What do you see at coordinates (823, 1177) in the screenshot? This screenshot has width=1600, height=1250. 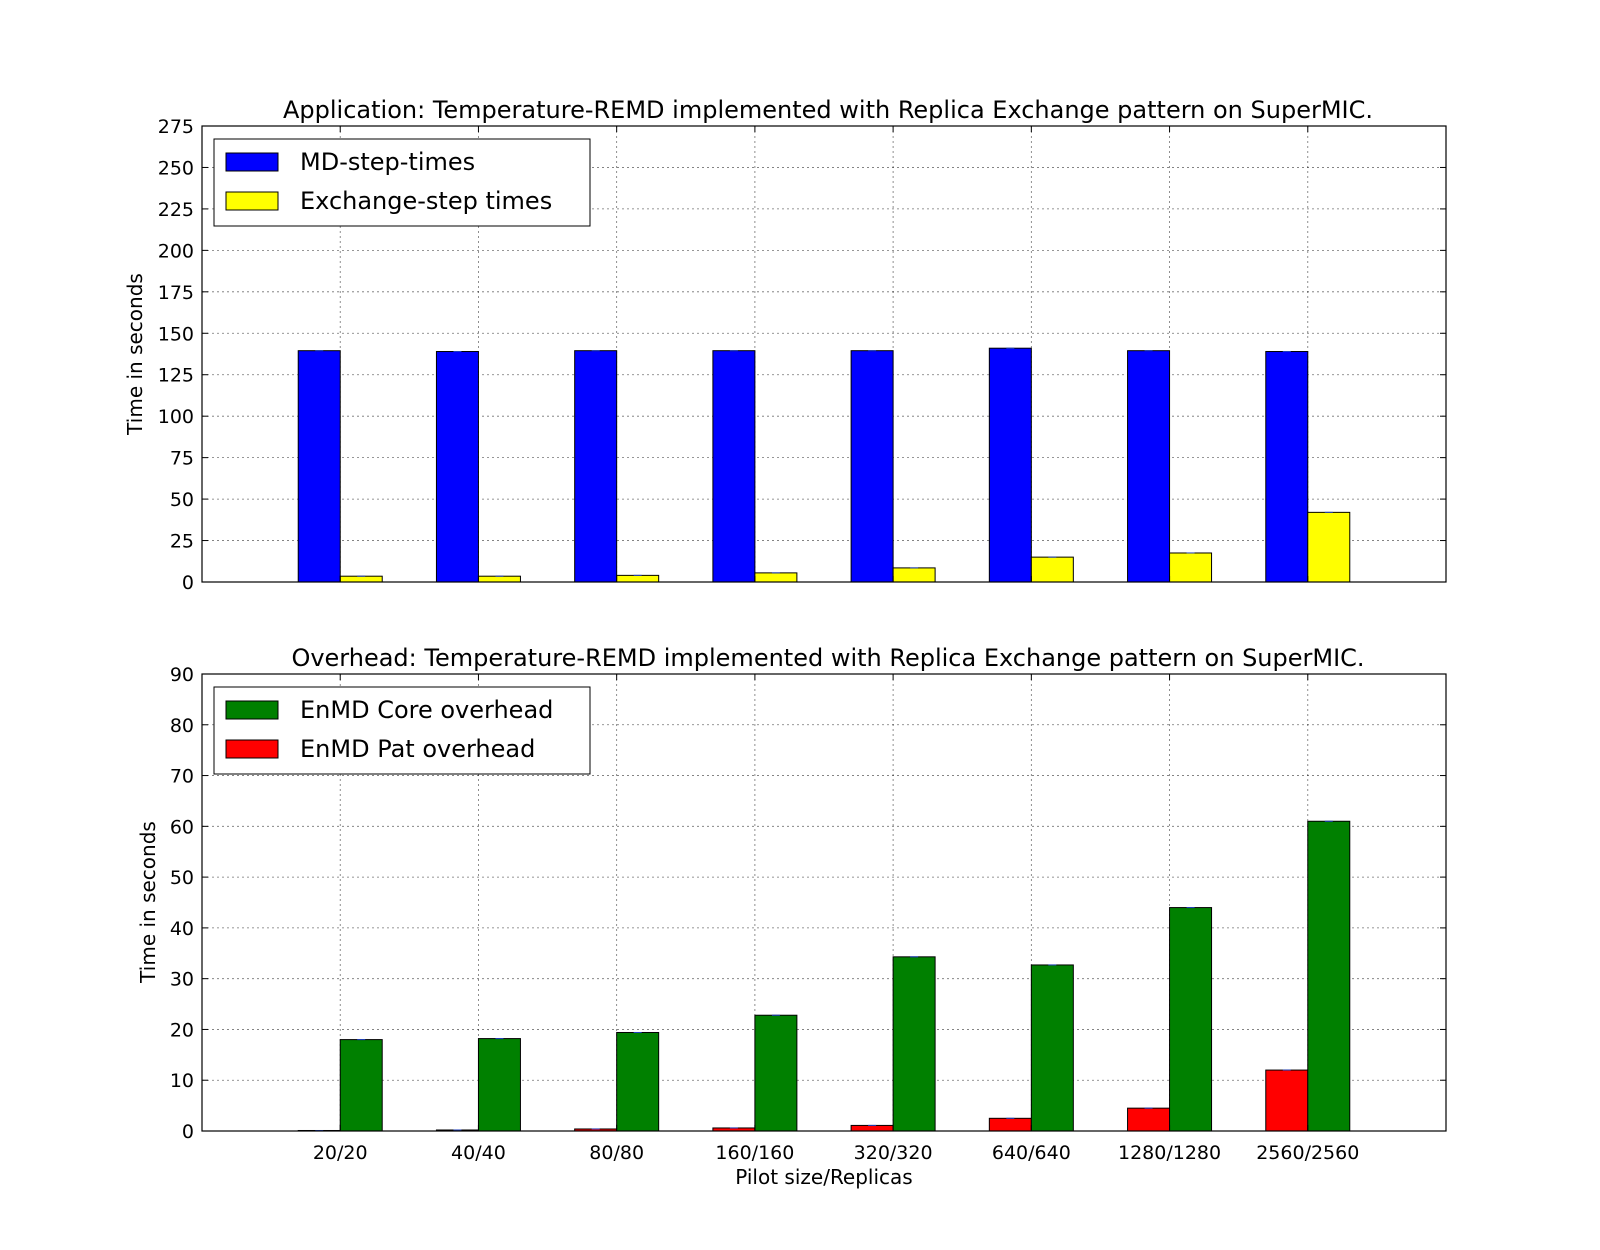 I see `x-axis-label: Pilot size/Replicas` at bounding box center [823, 1177].